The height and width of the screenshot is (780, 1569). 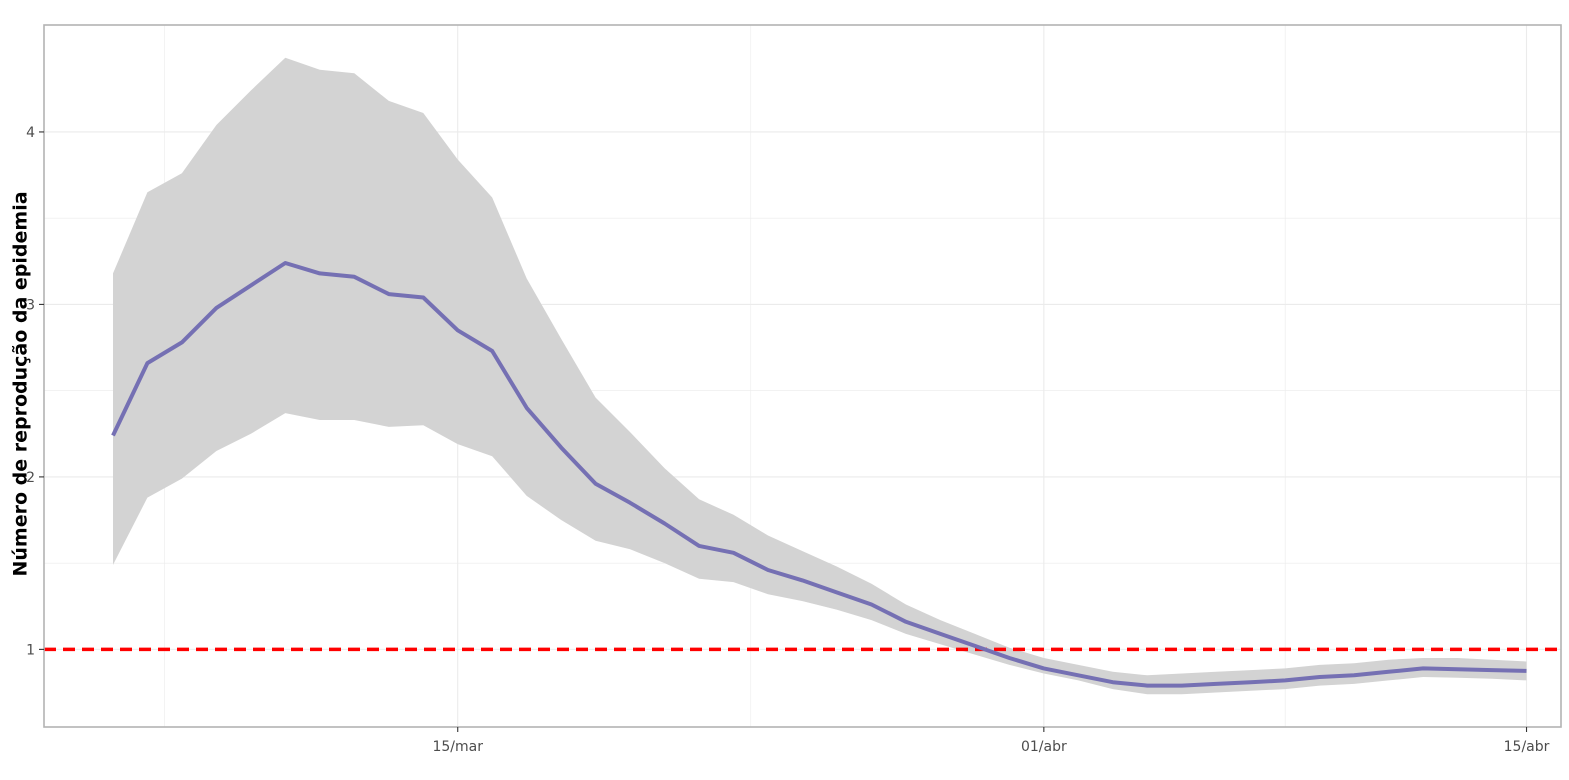 I want to click on y-tick-label: 1, so click(x=30, y=650).